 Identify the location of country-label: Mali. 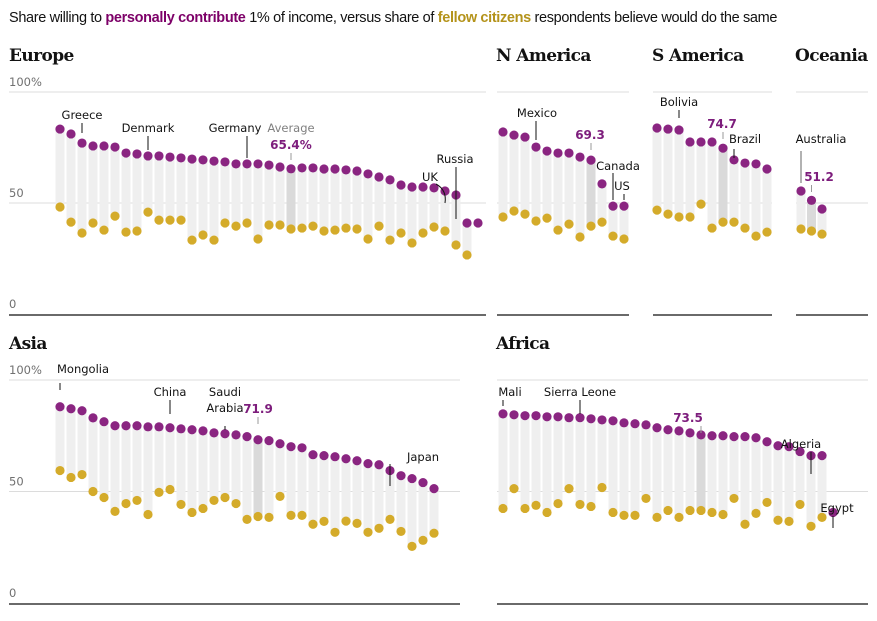
(509, 392).